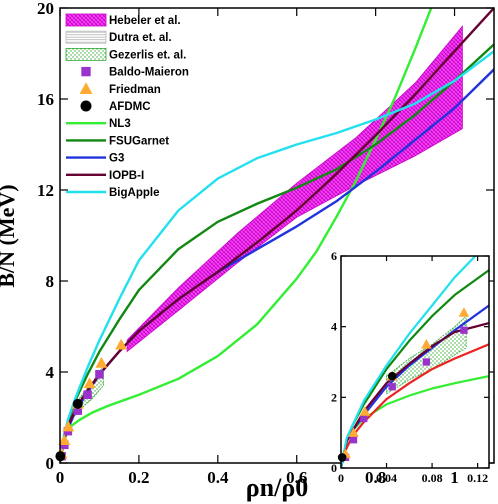 Image resolution: width=498 pixels, height=504 pixels. What do you see at coordinates (277, 487) in the screenshot?
I see `x-axis-title: ρn/ρ0` at bounding box center [277, 487].